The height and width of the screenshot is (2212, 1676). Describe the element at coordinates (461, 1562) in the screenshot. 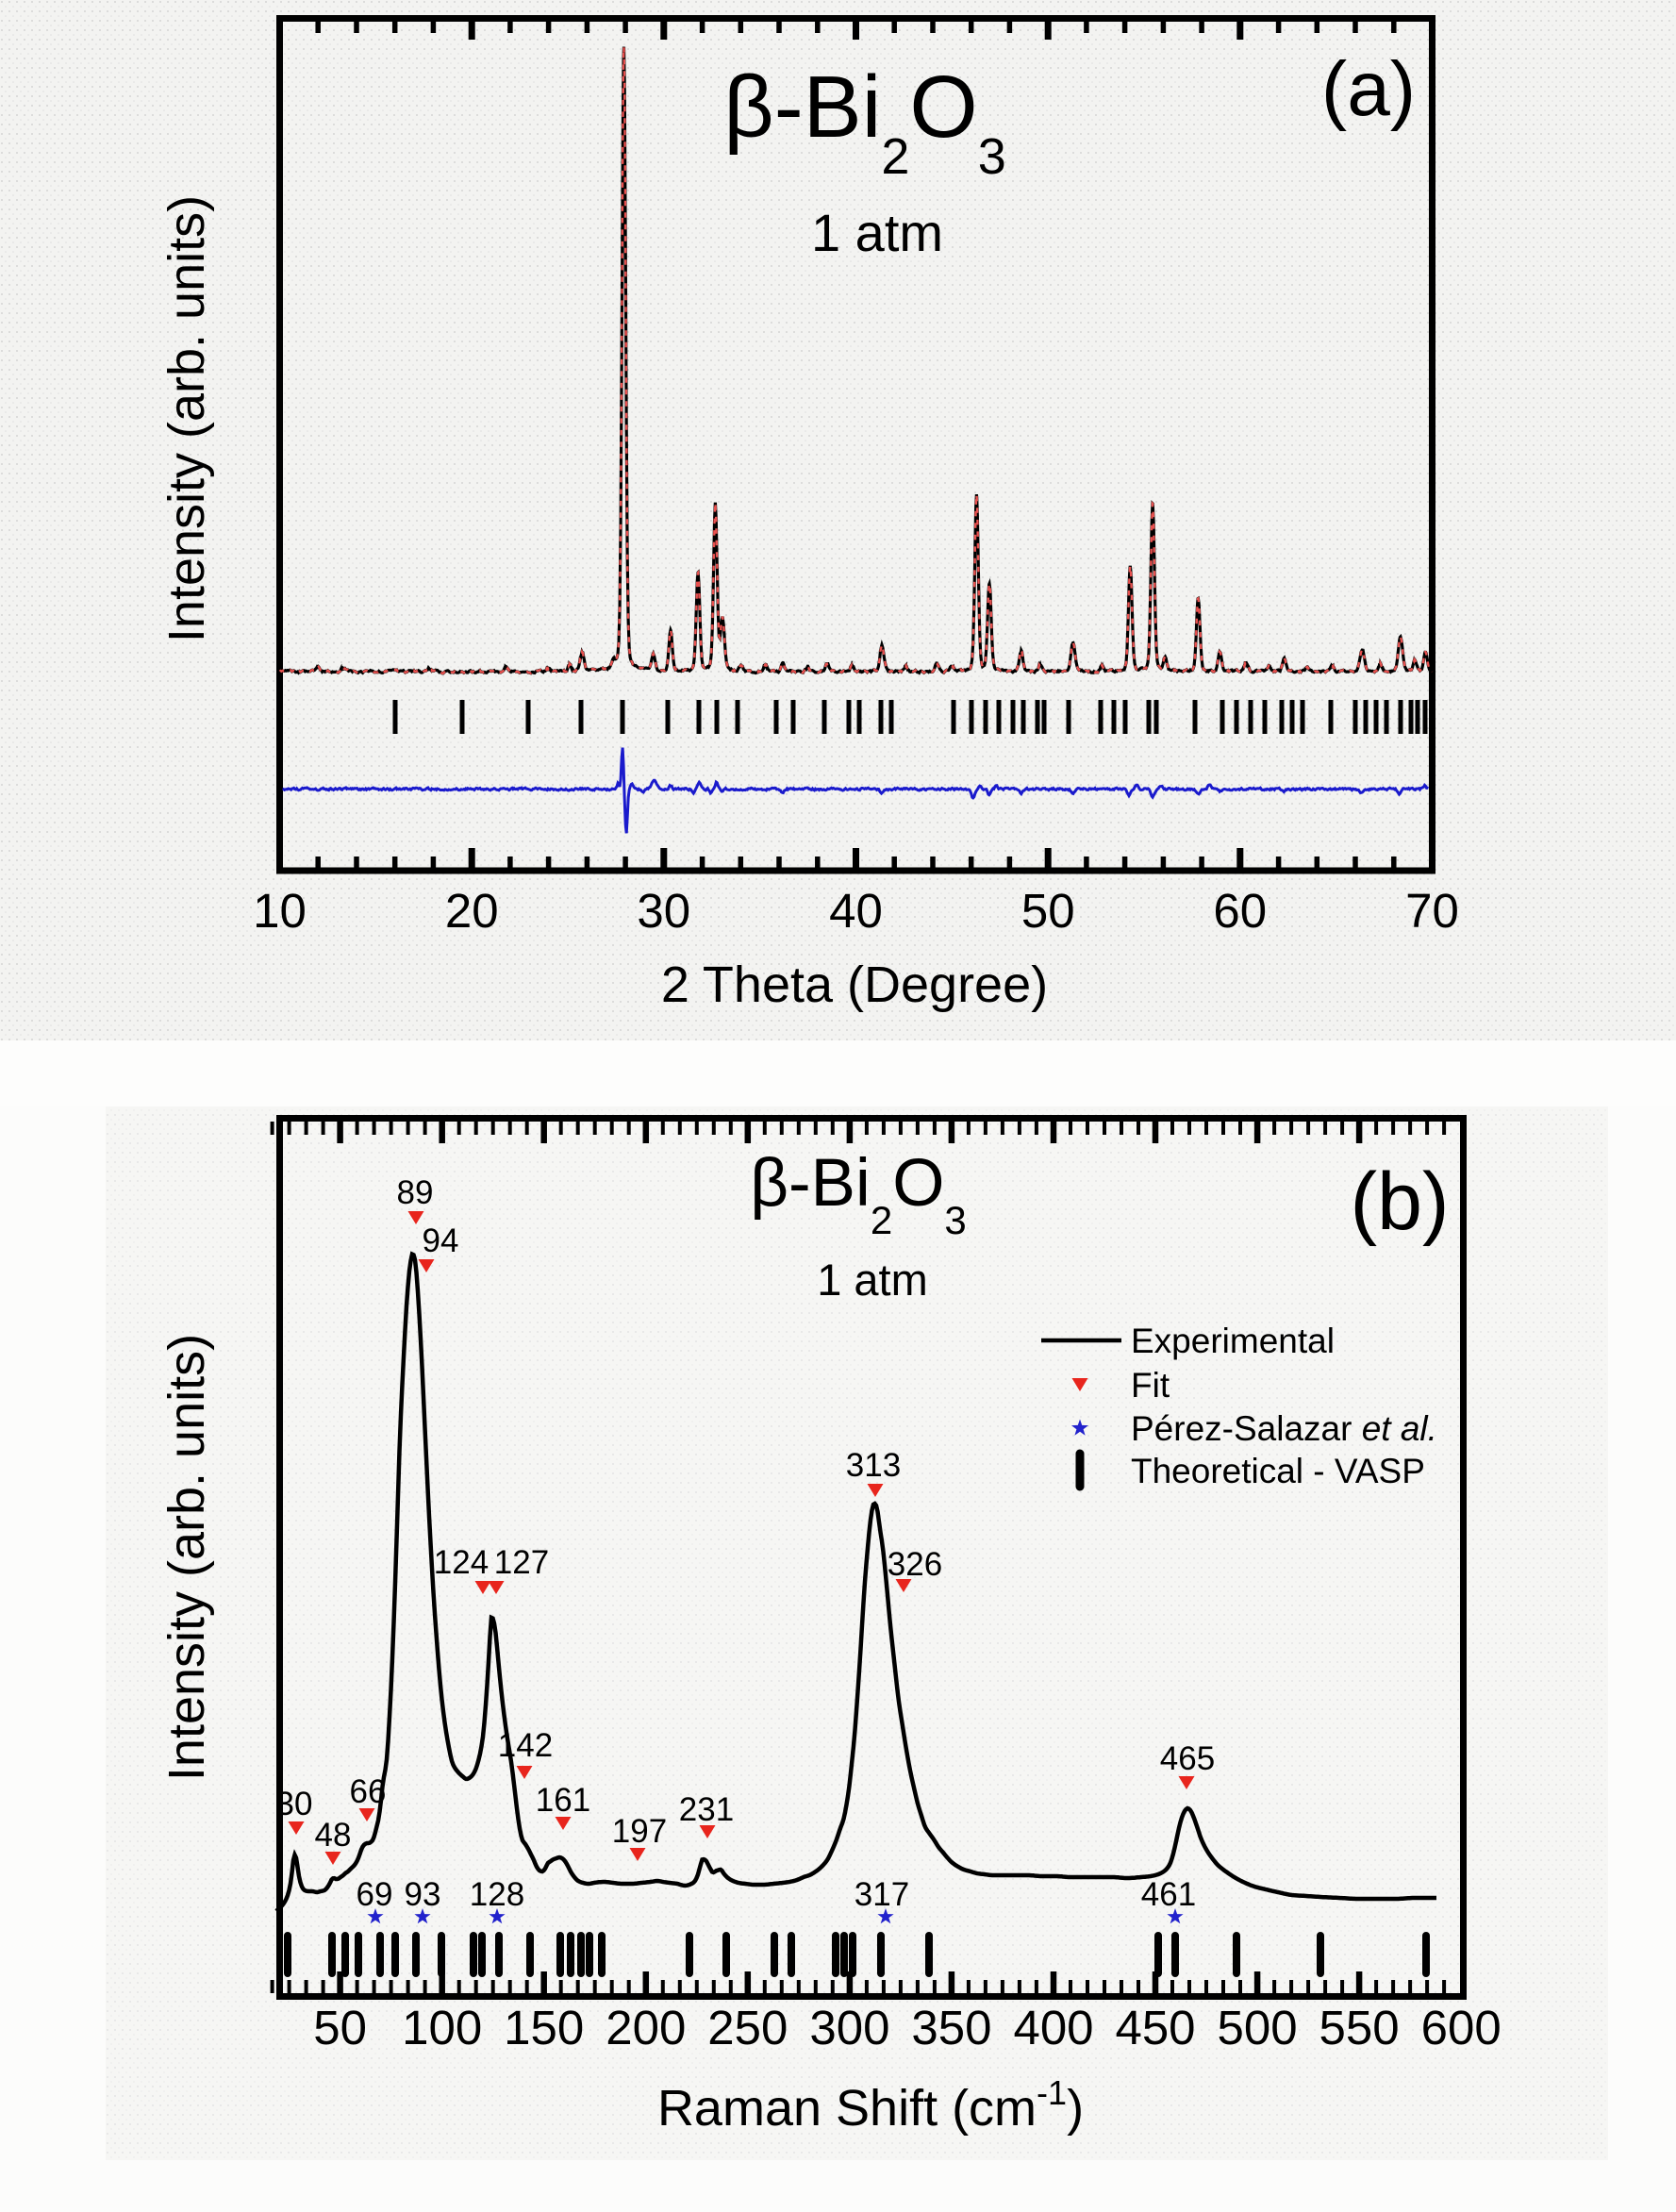

I see `svg-text: 124` at that location.